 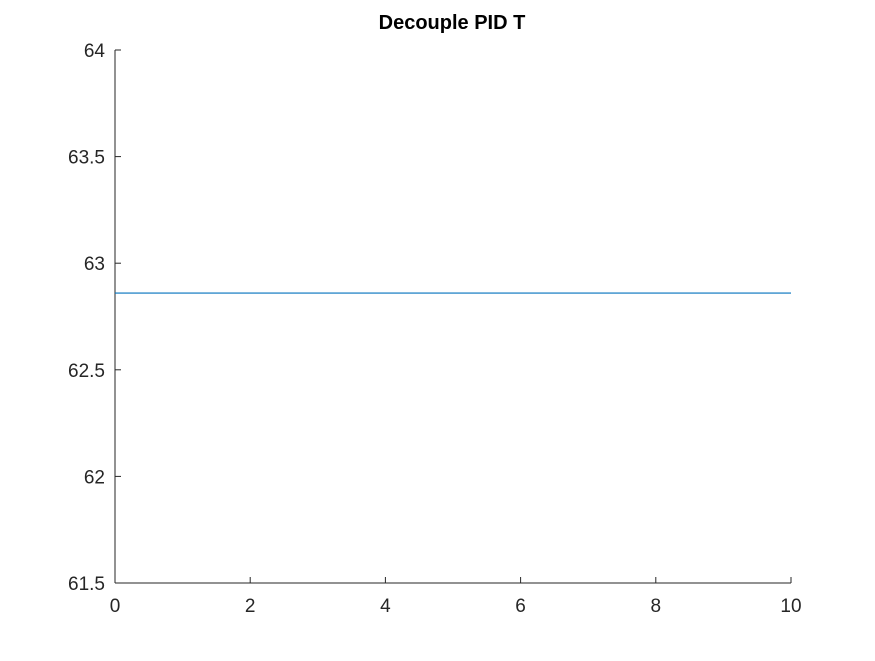 What do you see at coordinates (94, 477) in the screenshot?
I see `y-tick-label: 62` at bounding box center [94, 477].